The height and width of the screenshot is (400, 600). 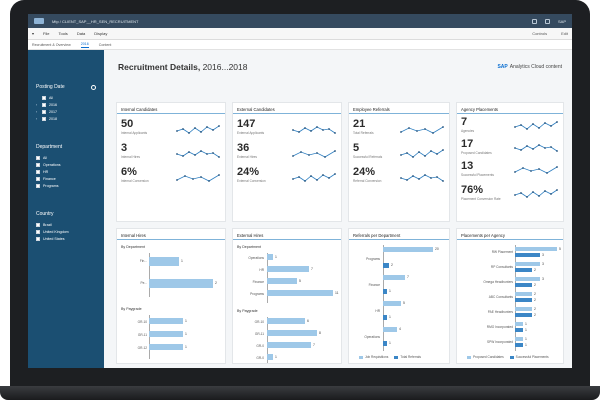 What do you see at coordinates (469, 357) in the screenshot?
I see `legend-swatch` at bounding box center [469, 357].